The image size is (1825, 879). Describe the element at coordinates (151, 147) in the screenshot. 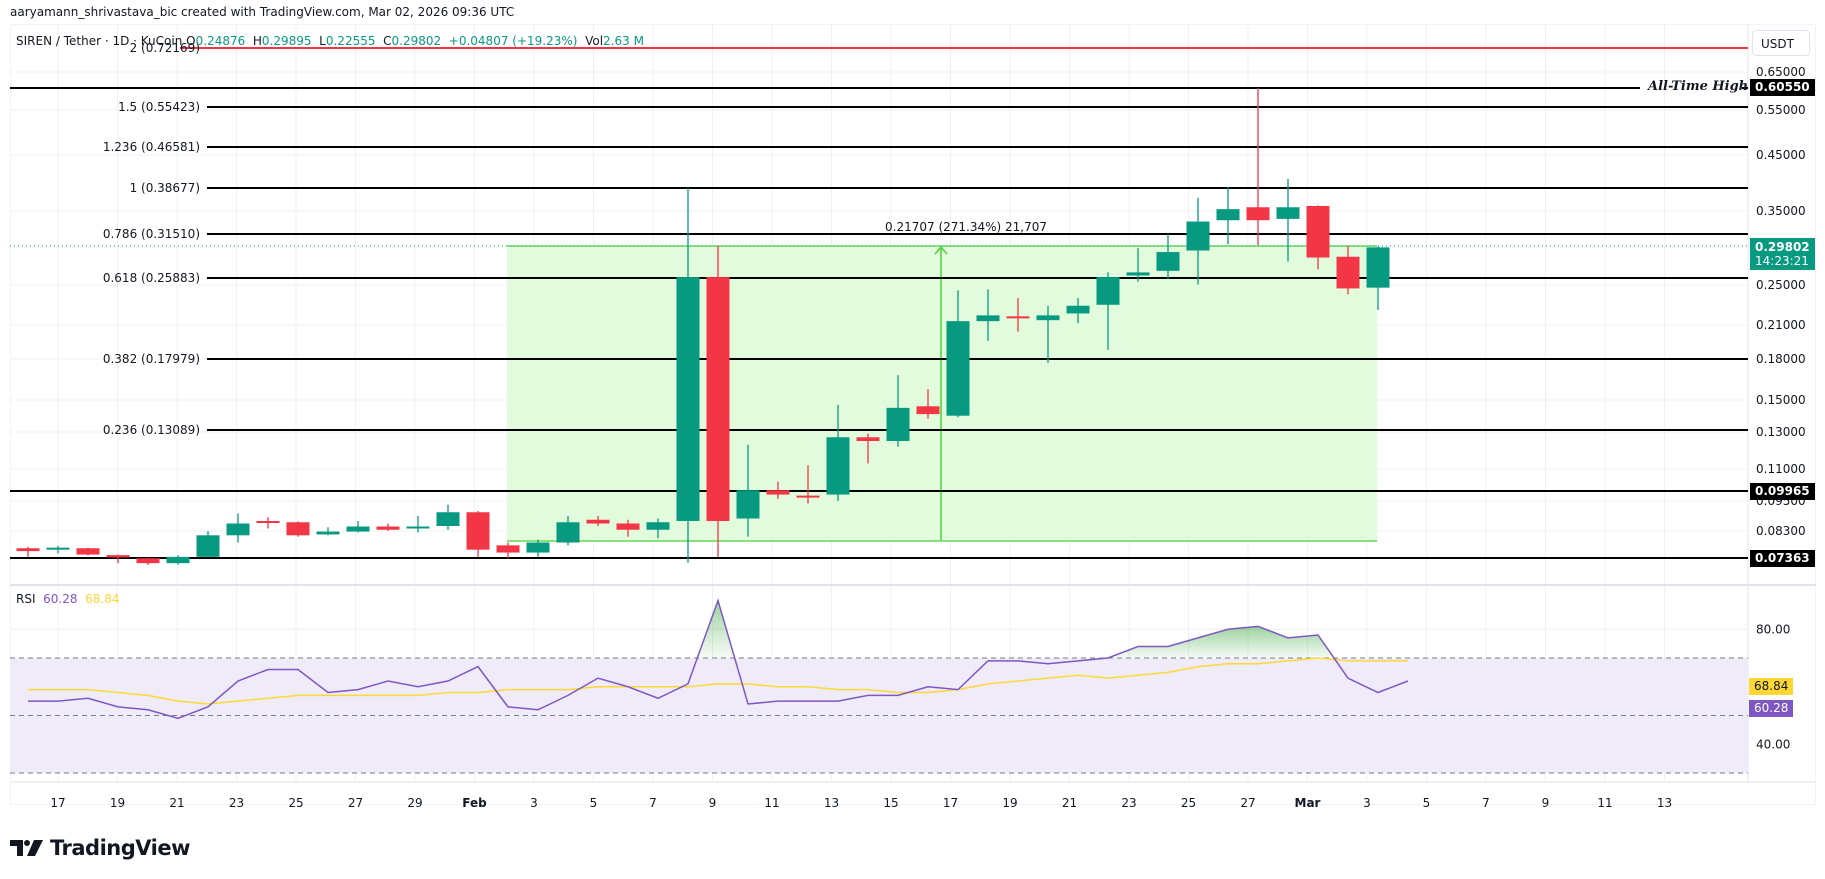

I see `fib-label: 1.236 (0.46581)` at that location.